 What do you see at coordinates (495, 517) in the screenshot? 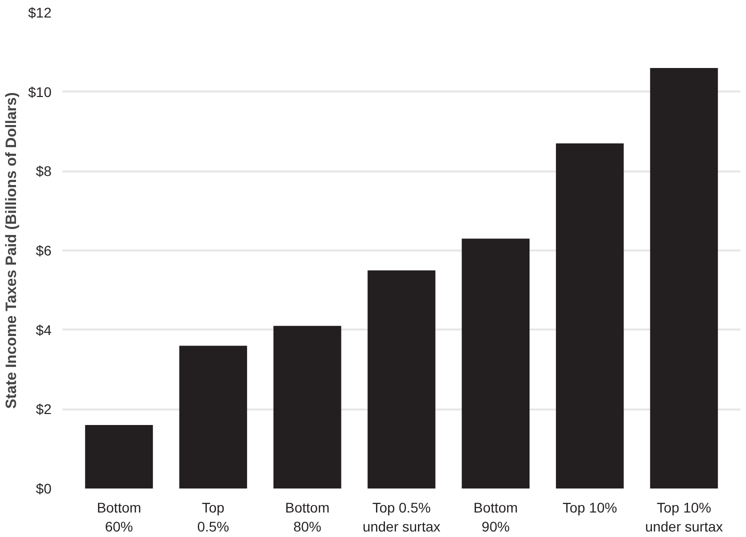
I see `x-tick-label: Bottom 90%` at bounding box center [495, 517].